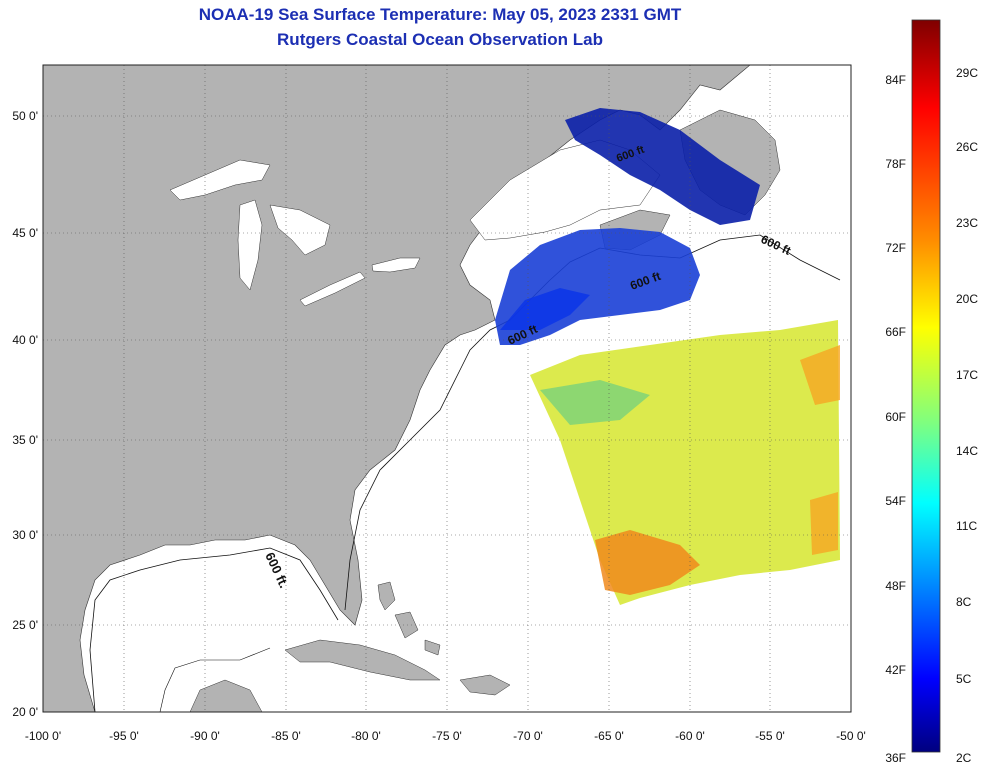 This screenshot has height=770, width=984. Describe the element at coordinates (396, 265) in the screenshot. I see `lake-ontario` at that location.